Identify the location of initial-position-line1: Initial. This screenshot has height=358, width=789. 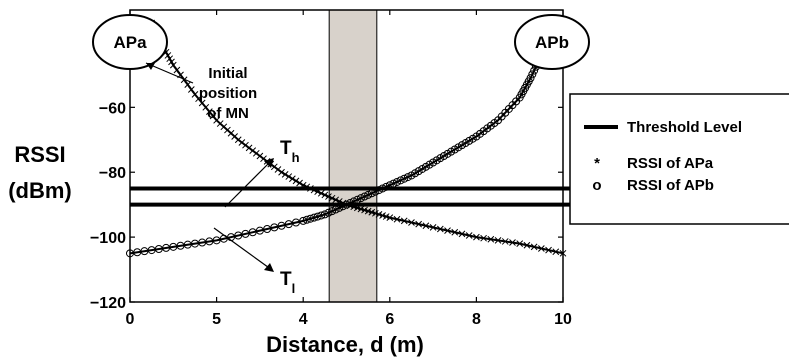
(227, 73).